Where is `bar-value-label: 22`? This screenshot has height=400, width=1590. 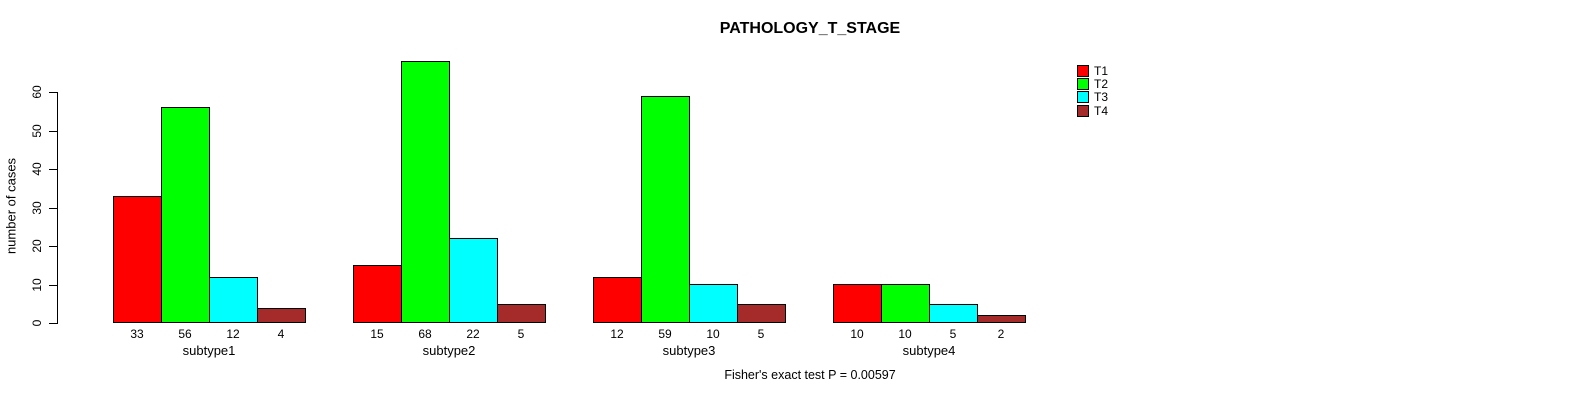 bar-value-label: 22 is located at coordinates (473, 334).